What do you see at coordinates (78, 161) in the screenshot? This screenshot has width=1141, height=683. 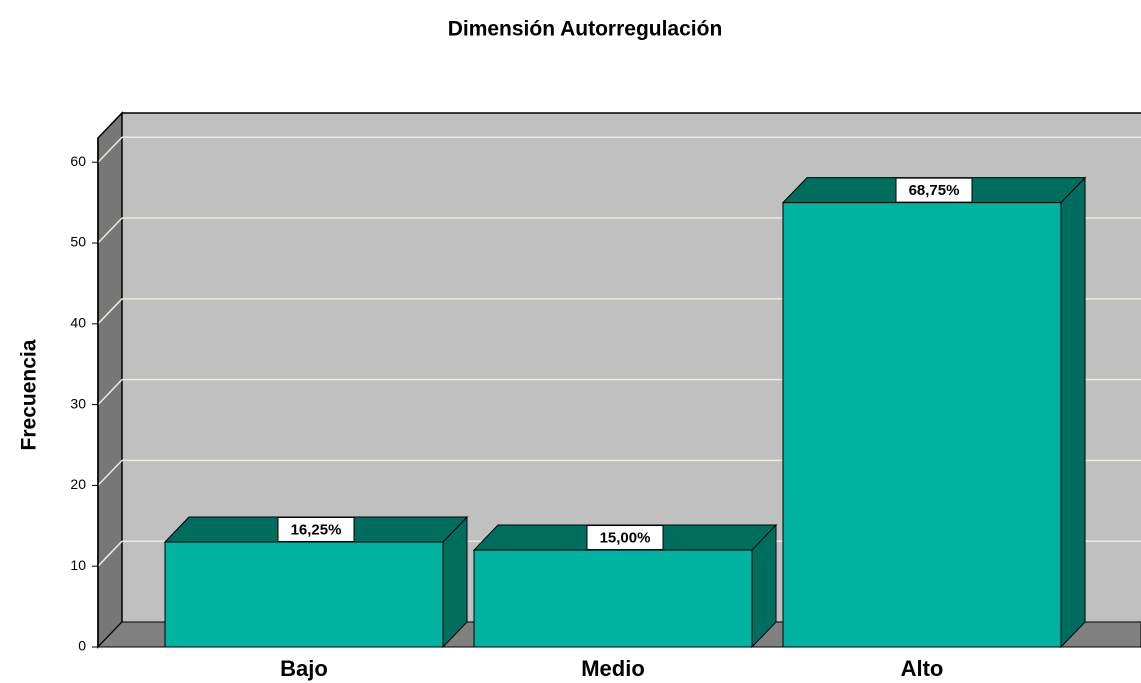 I see `y-tick-label: 60` at bounding box center [78, 161].